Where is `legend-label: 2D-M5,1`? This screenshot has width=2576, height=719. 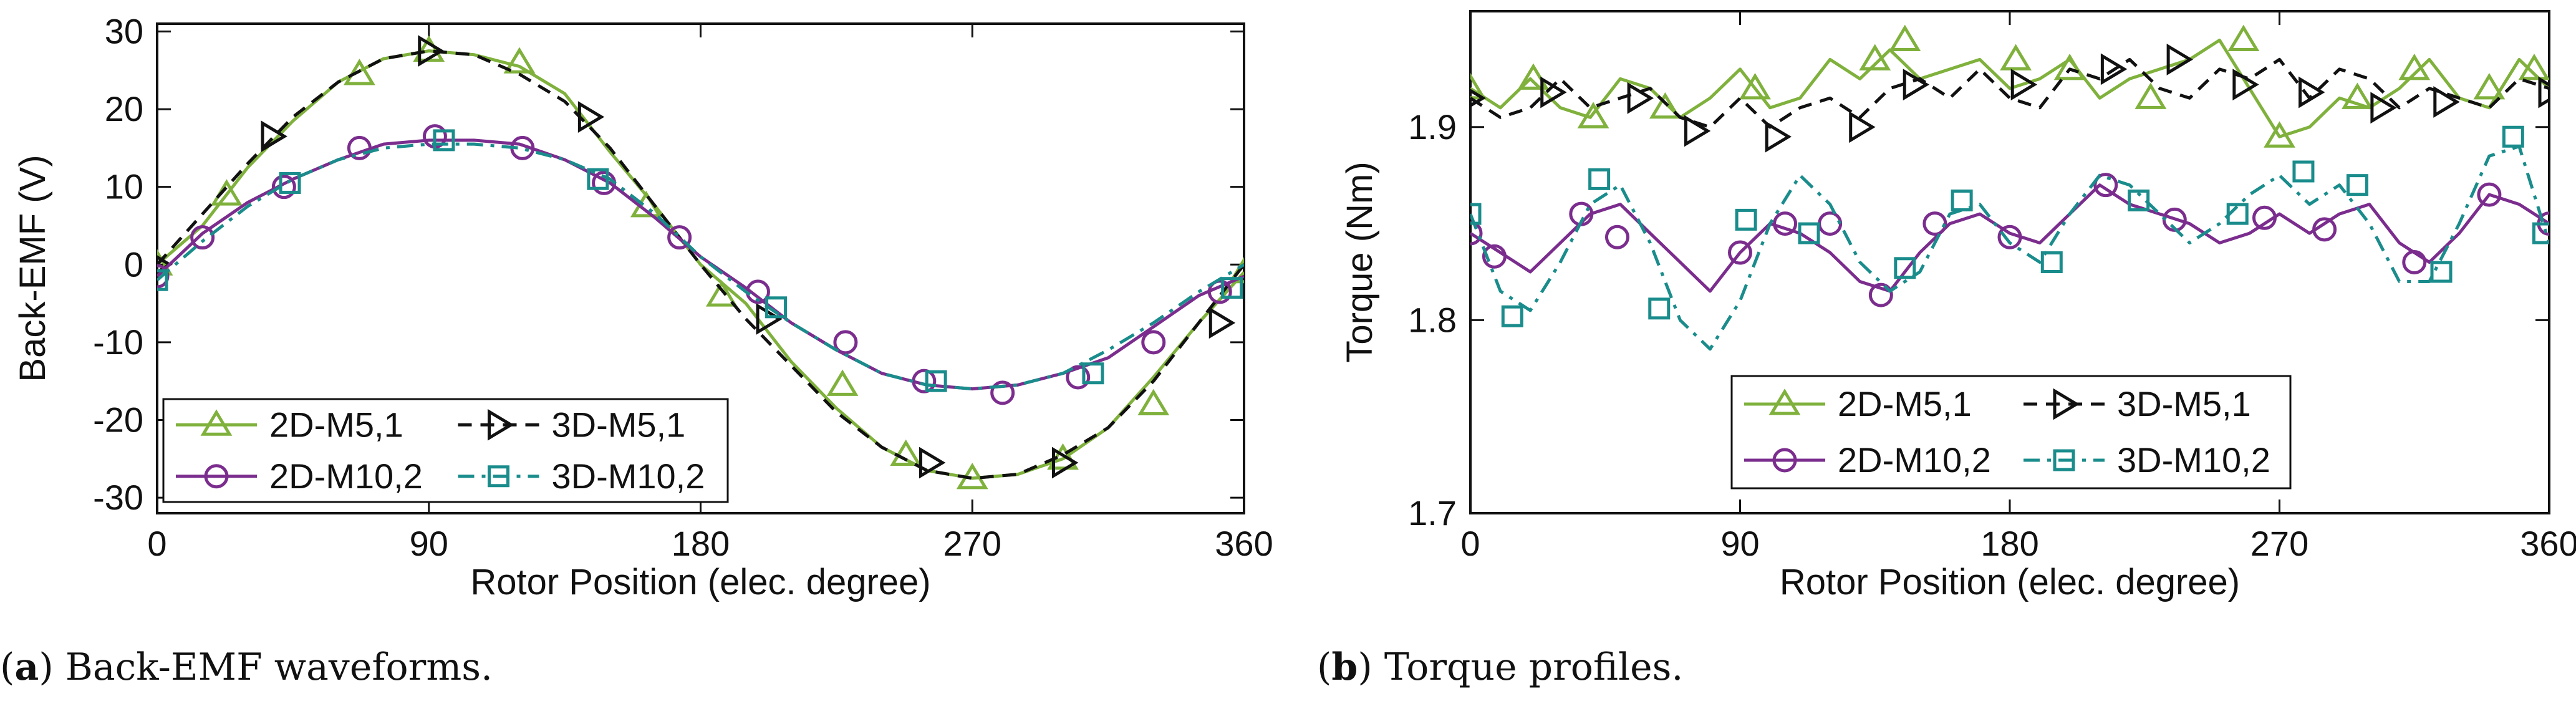
legend-label: 2D-M5,1 is located at coordinates (336, 425).